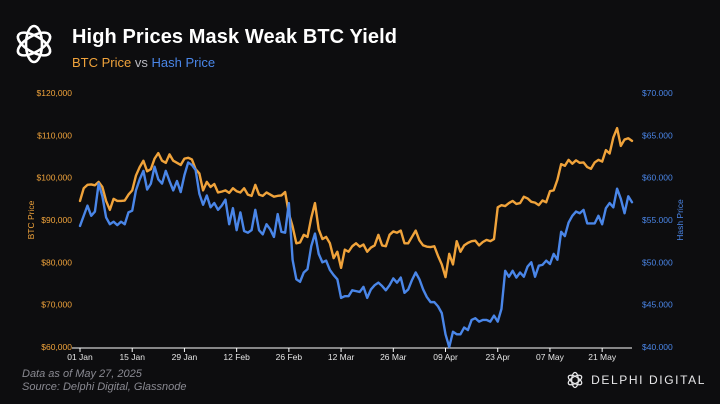 The width and height of the screenshot is (720, 404). What do you see at coordinates (34, 44) in the screenshot?
I see `delphi-logo-icon` at bounding box center [34, 44].